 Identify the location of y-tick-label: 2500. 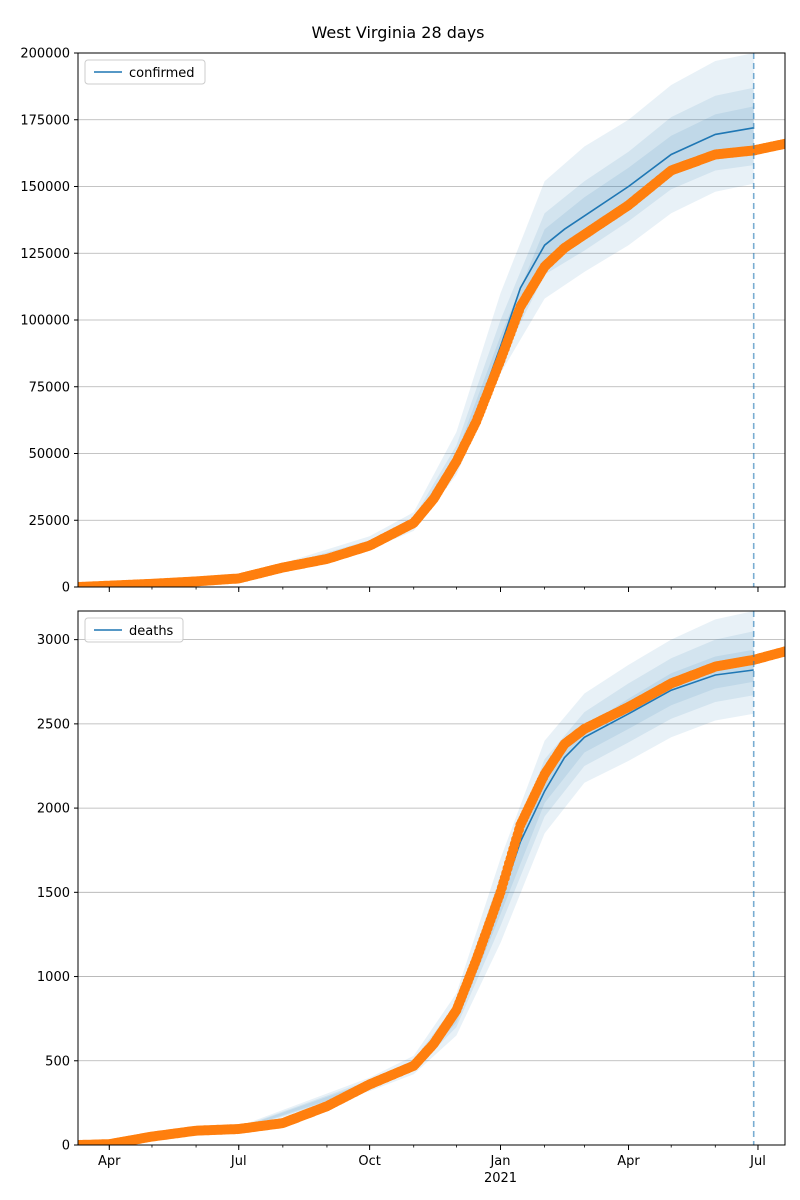
(53, 724).